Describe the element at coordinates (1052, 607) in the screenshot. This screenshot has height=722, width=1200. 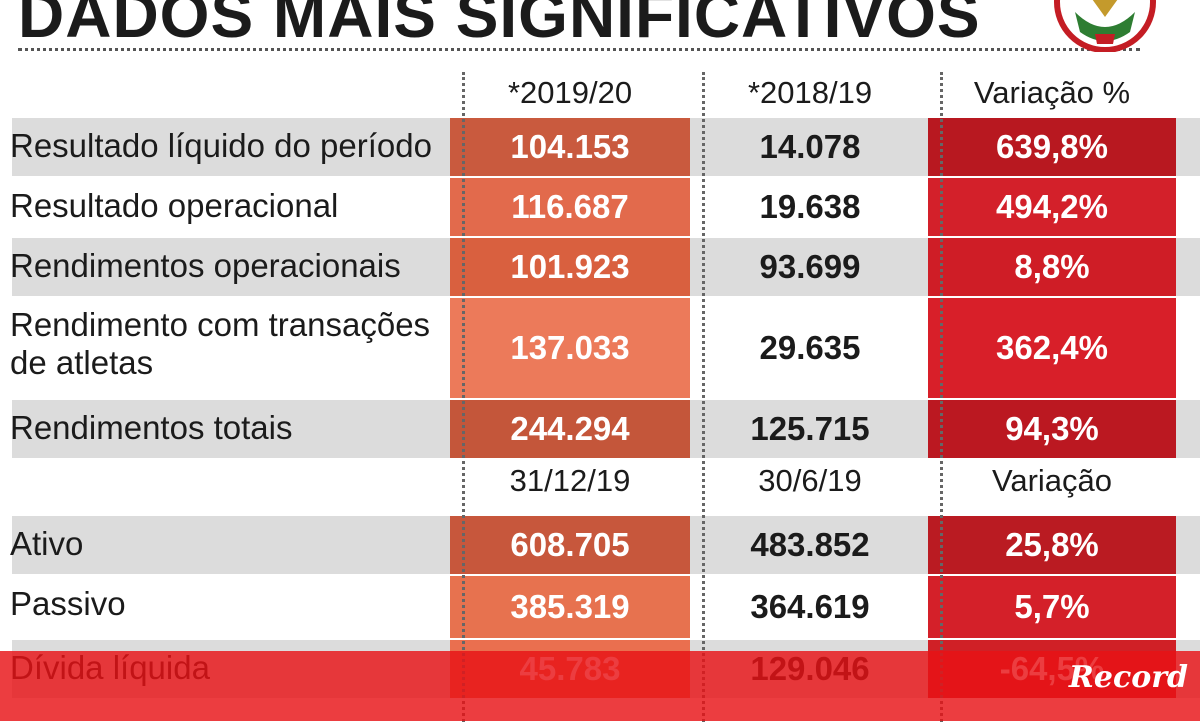
I see `value-cell-c3: 5,7%` at that location.